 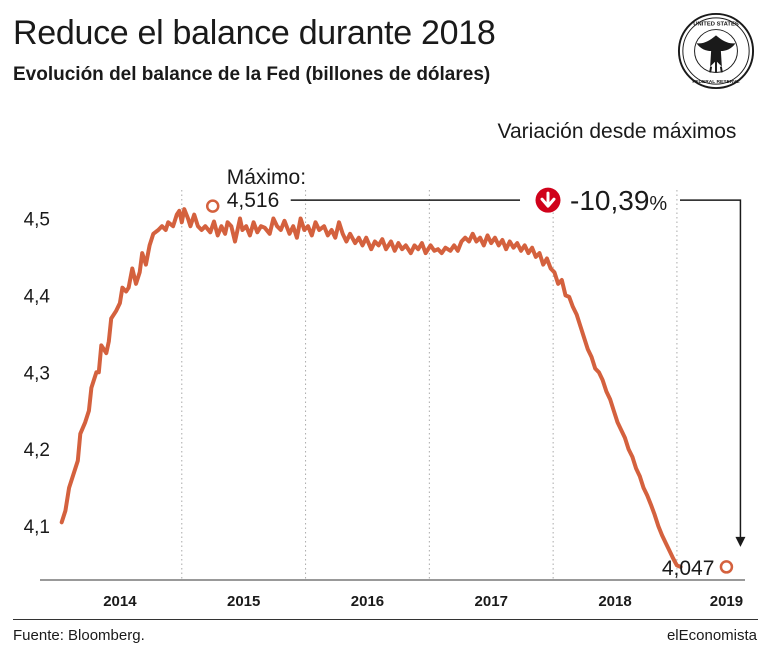 What do you see at coordinates (617, 131) in the screenshot?
I see `variation-label: Variación desde máximos` at bounding box center [617, 131].